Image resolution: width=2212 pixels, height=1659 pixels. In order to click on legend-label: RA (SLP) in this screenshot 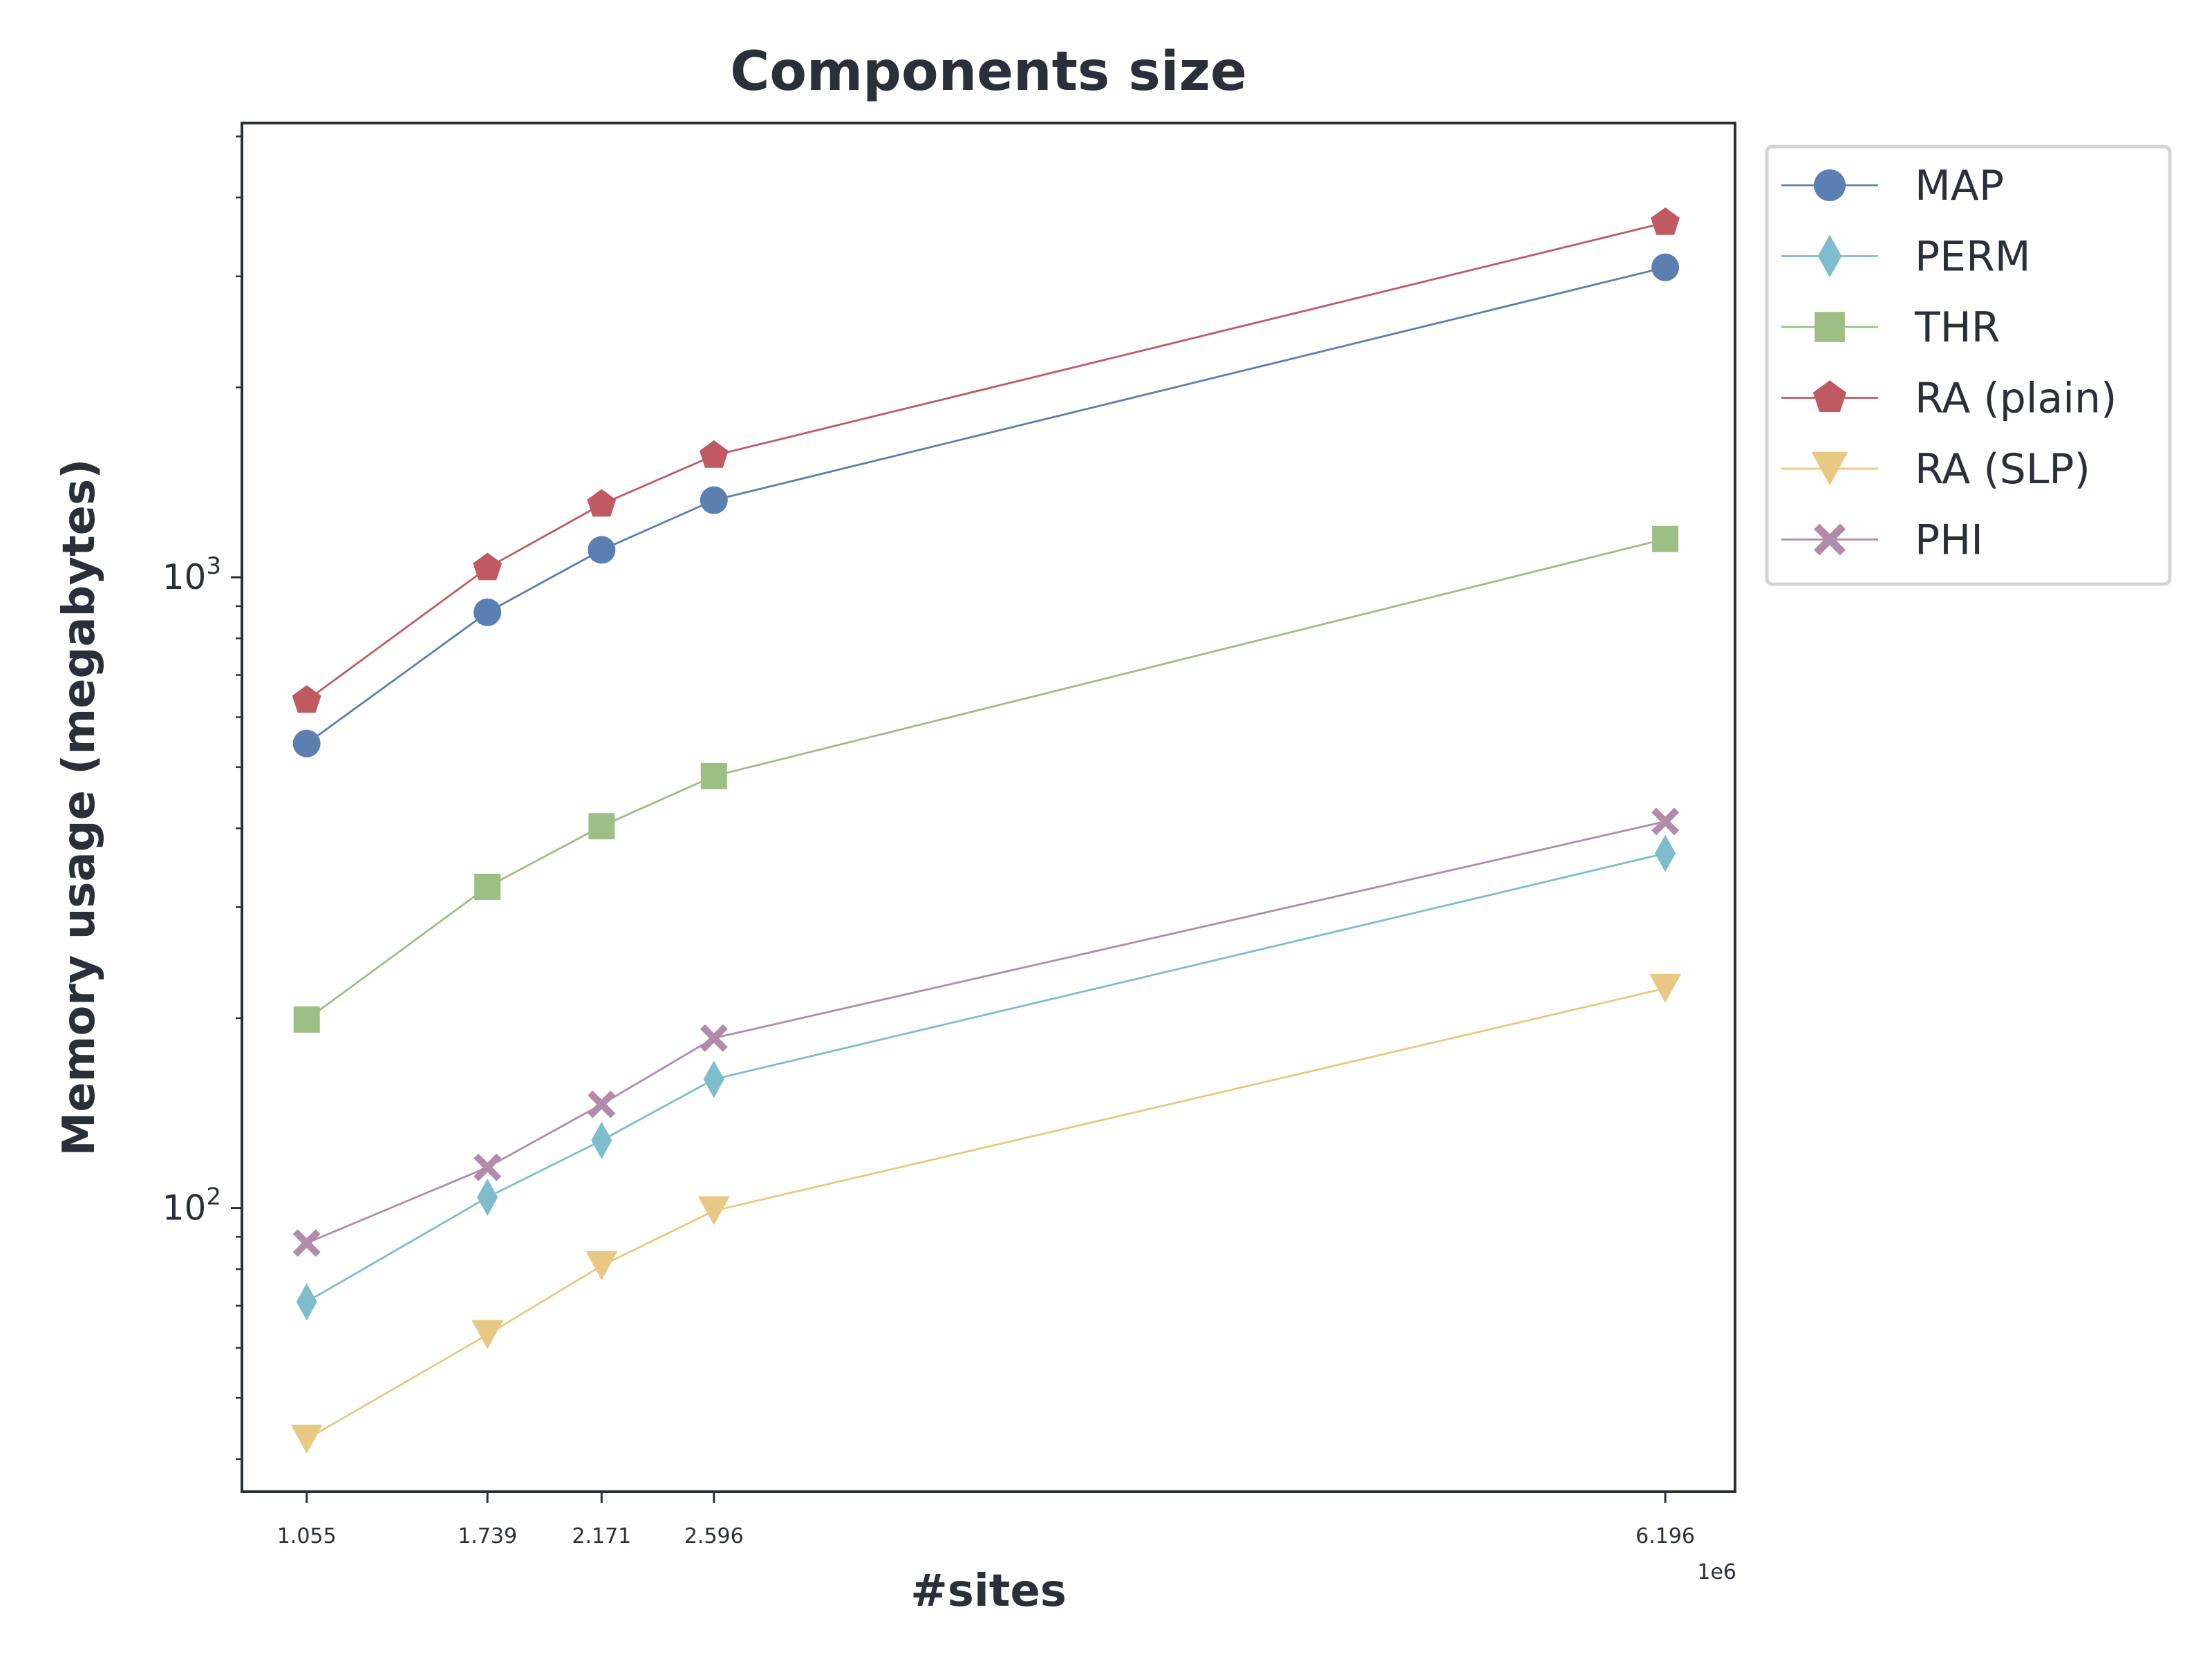, I will do `click(2003, 469)`.